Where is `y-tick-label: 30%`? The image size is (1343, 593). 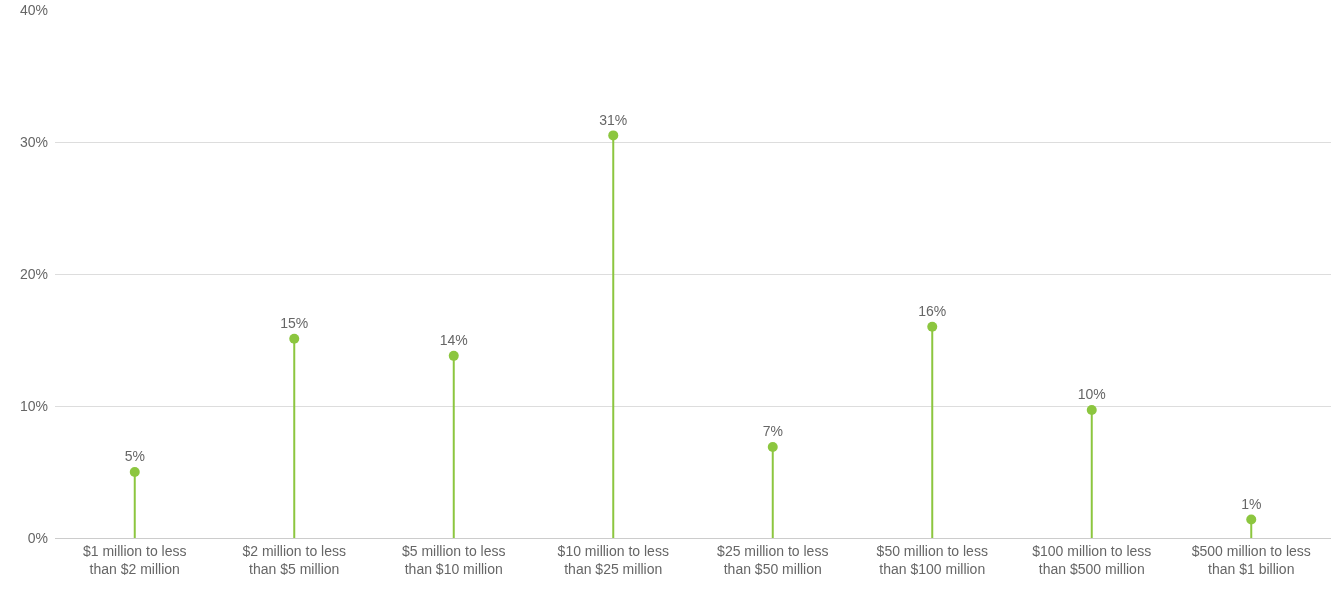 y-tick-label: 30% is located at coordinates (33, 141).